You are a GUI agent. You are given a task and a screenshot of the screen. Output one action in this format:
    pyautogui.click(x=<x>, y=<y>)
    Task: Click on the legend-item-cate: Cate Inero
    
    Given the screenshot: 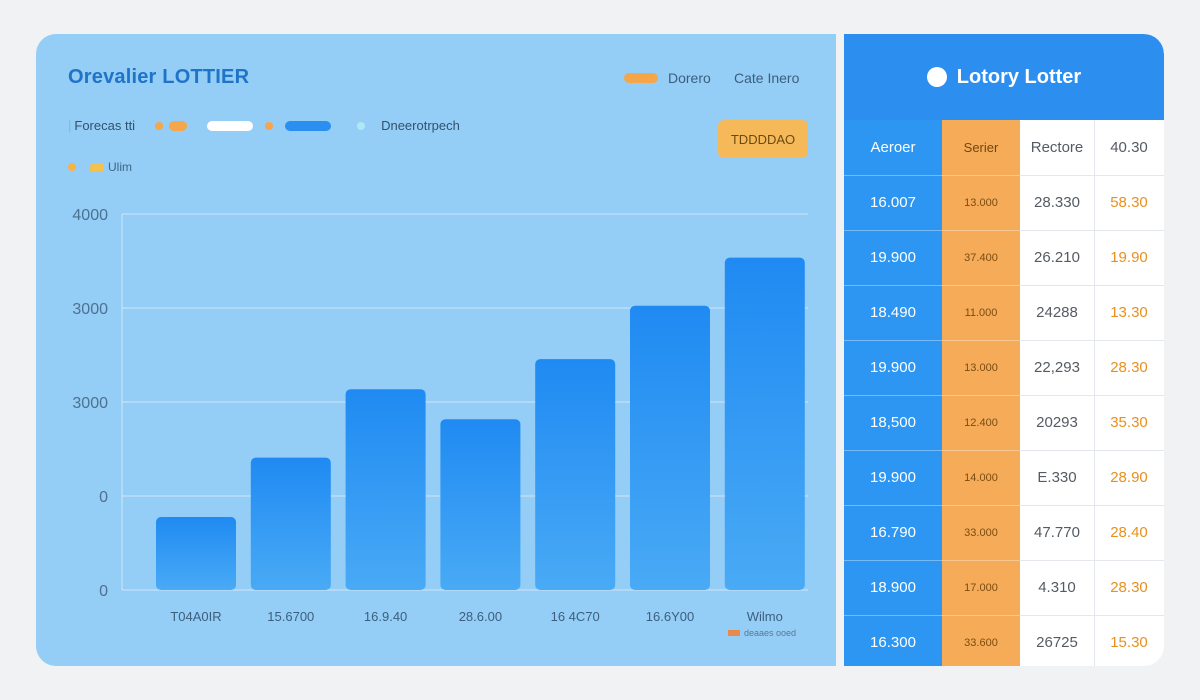 What is the action you would take?
    pyautogui.click(x=766, y=78)
    